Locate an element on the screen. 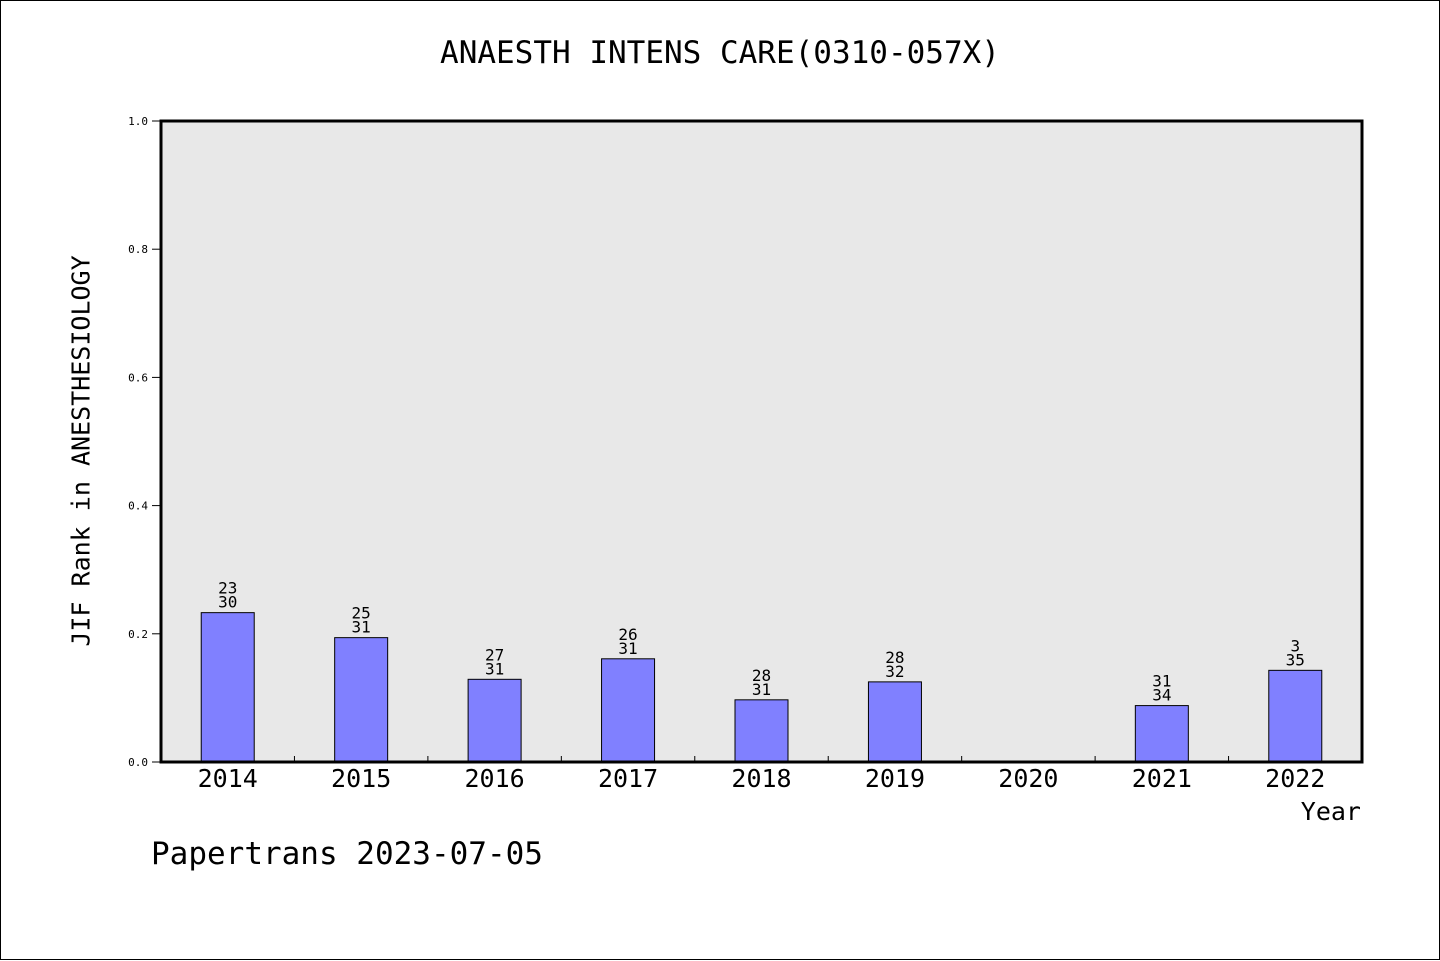  bar-rank-label-2019: 28 is located at coordinates (894, 657).